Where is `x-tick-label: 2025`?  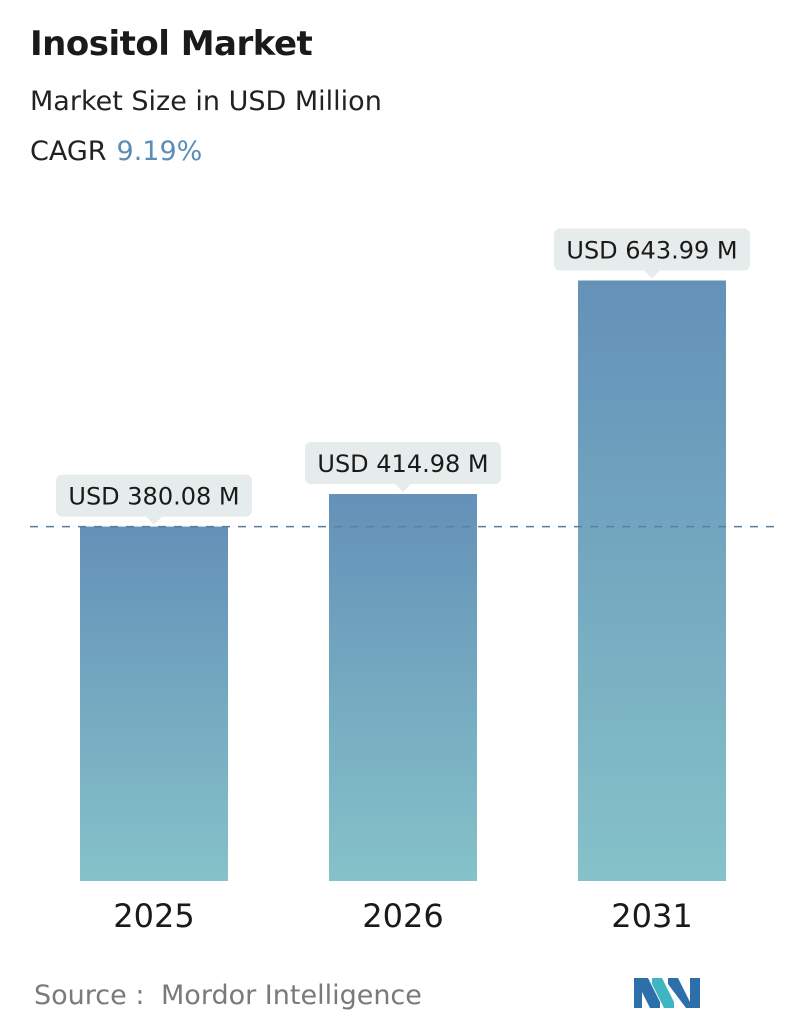
x-tick-label: 2025 is located at coordinates (153, 916).